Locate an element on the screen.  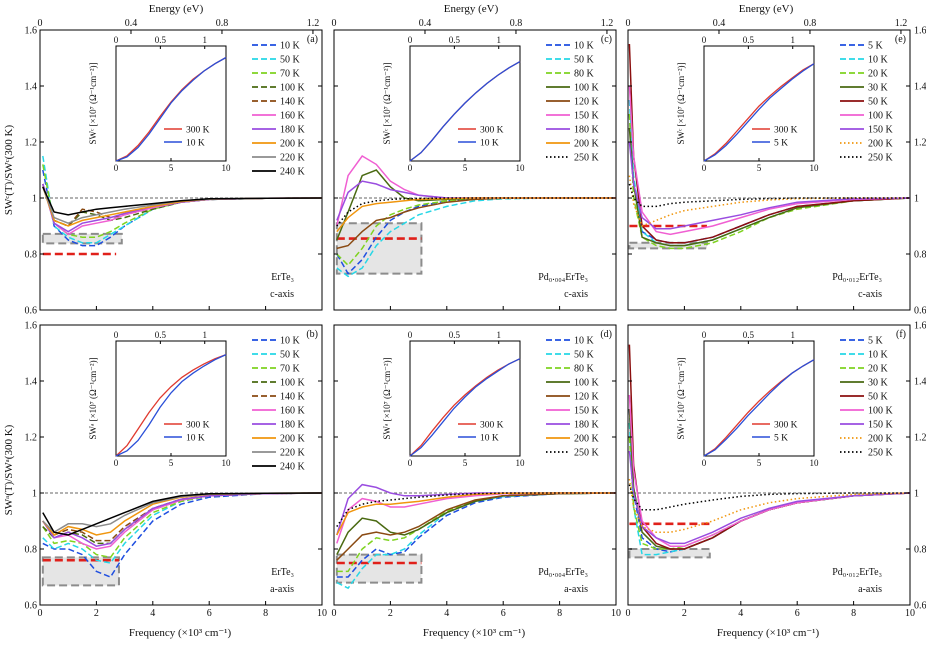
top-axis-label-right: Energy (eV) is located at coordinates (766, 9).